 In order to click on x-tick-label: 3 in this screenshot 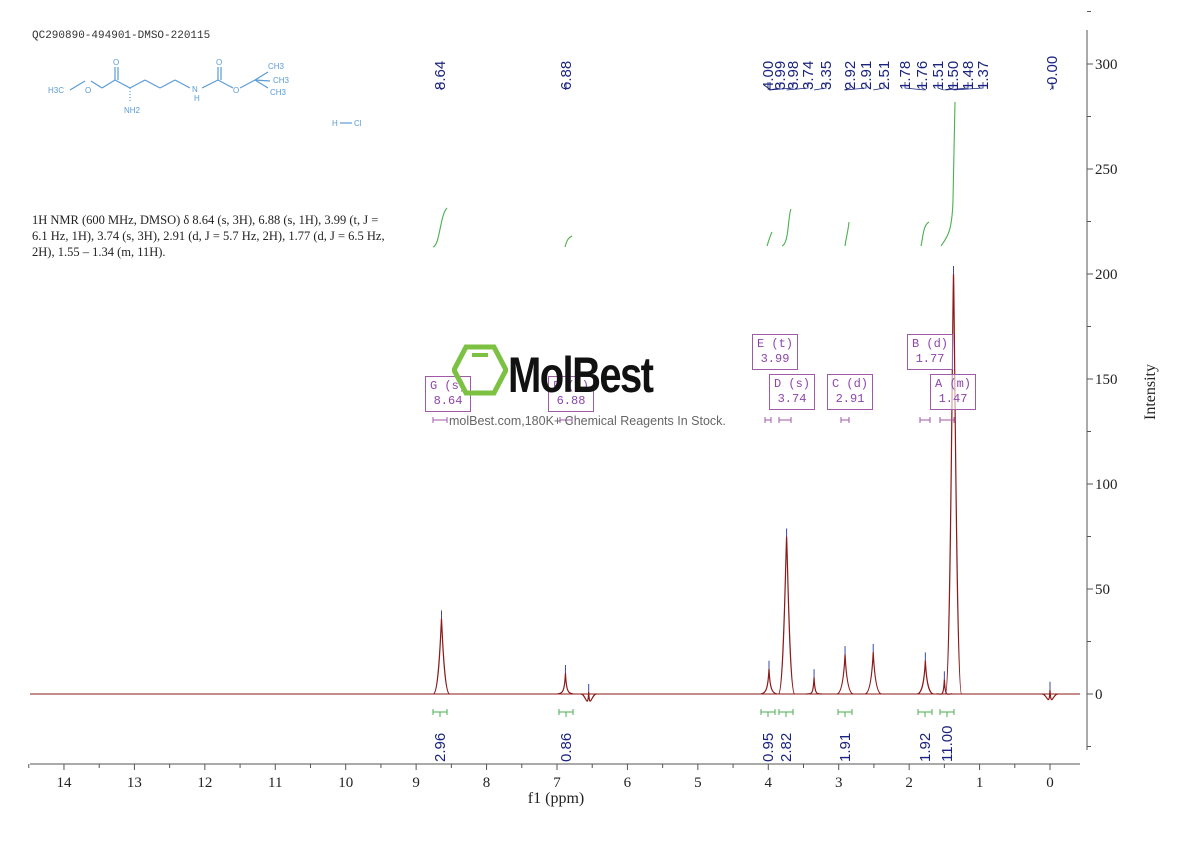, I will do `click(839, 783)`.